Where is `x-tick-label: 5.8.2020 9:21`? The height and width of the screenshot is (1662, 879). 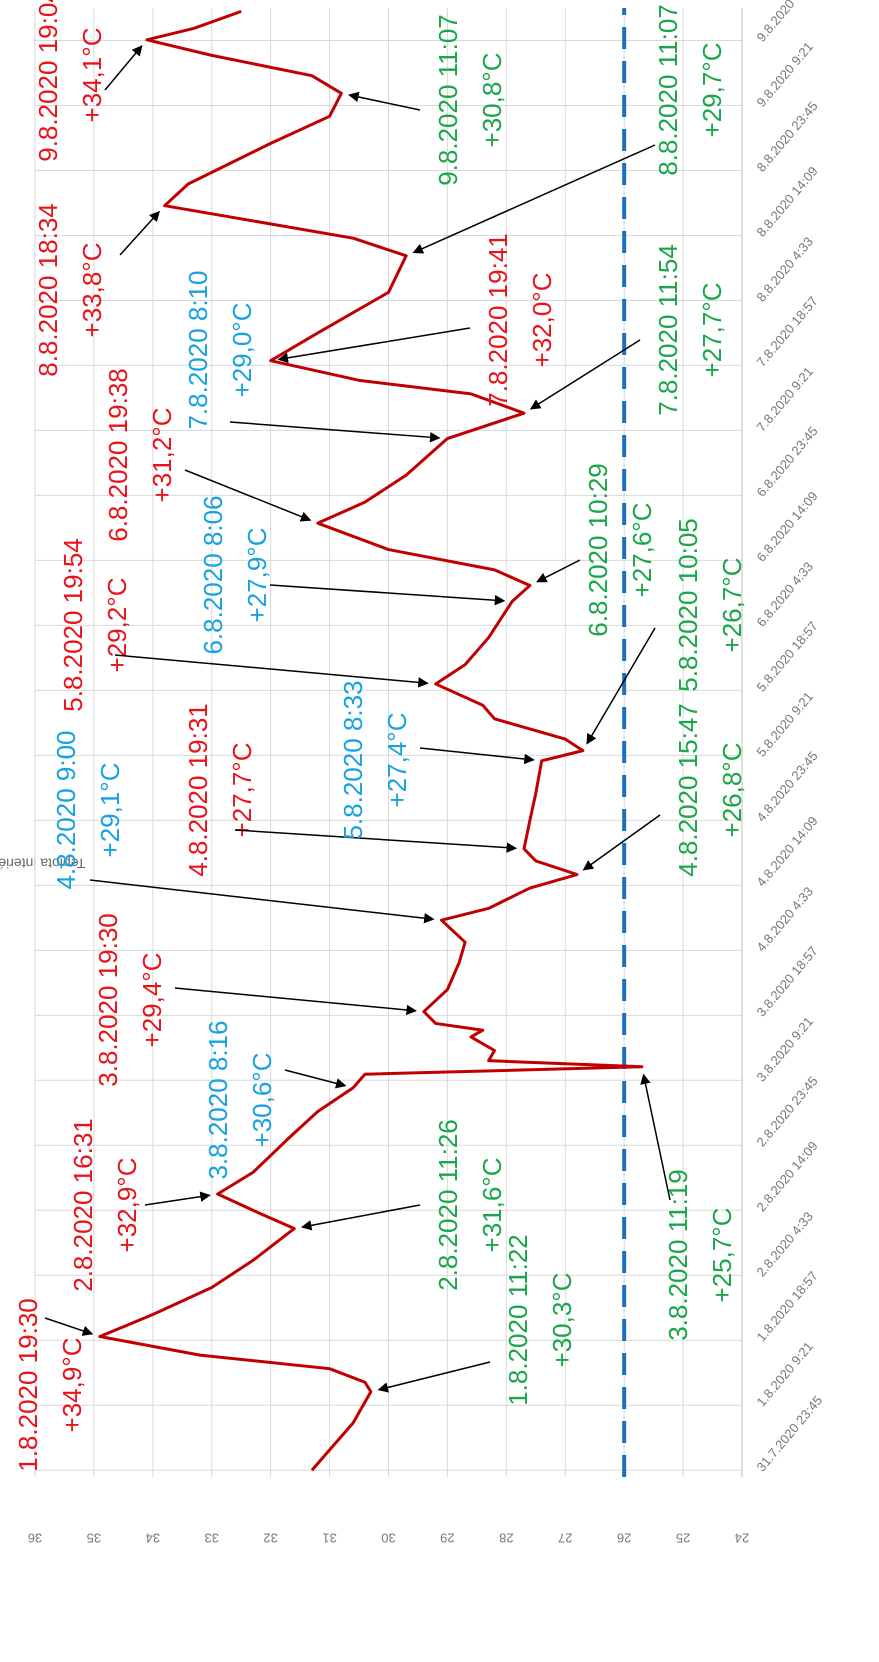 x-tick-label: 5.8.2020 9:21 is located at coordinates (784, 724).